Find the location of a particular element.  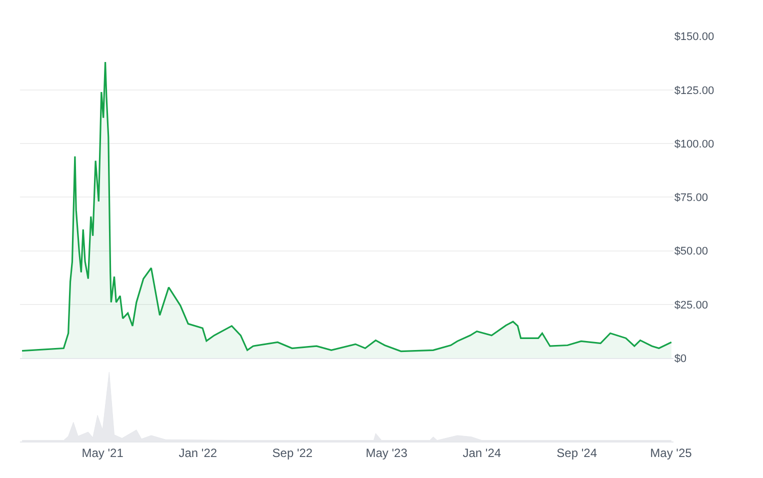

x-tick-label: May '21 is located at coordinates (103, 453).